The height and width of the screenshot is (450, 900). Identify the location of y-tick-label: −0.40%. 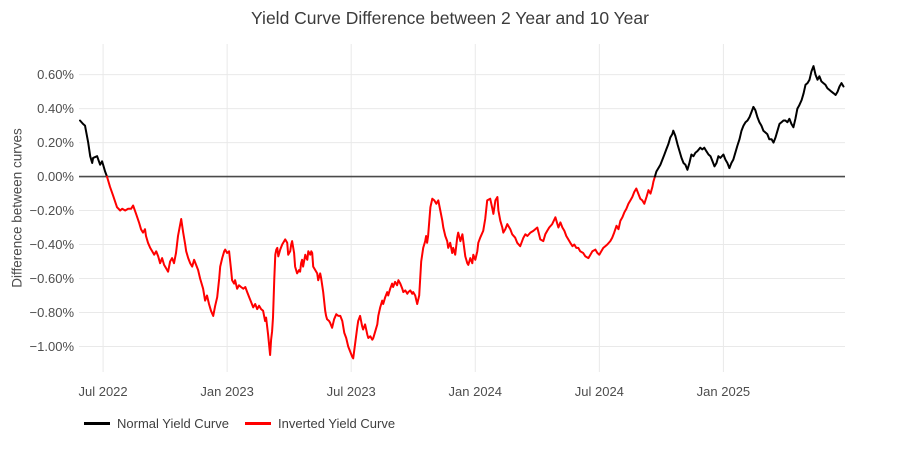
(51, 244).